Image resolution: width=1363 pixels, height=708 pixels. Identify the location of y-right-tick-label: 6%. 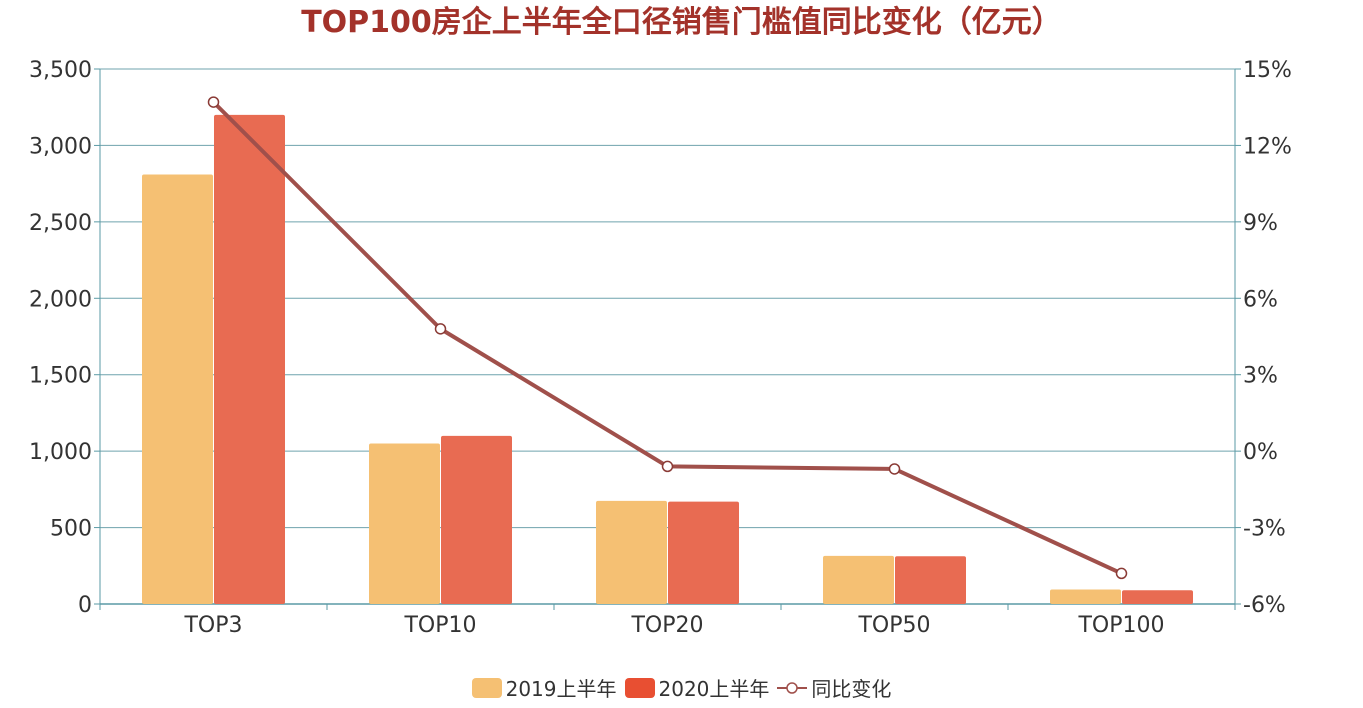
(1260, 299).